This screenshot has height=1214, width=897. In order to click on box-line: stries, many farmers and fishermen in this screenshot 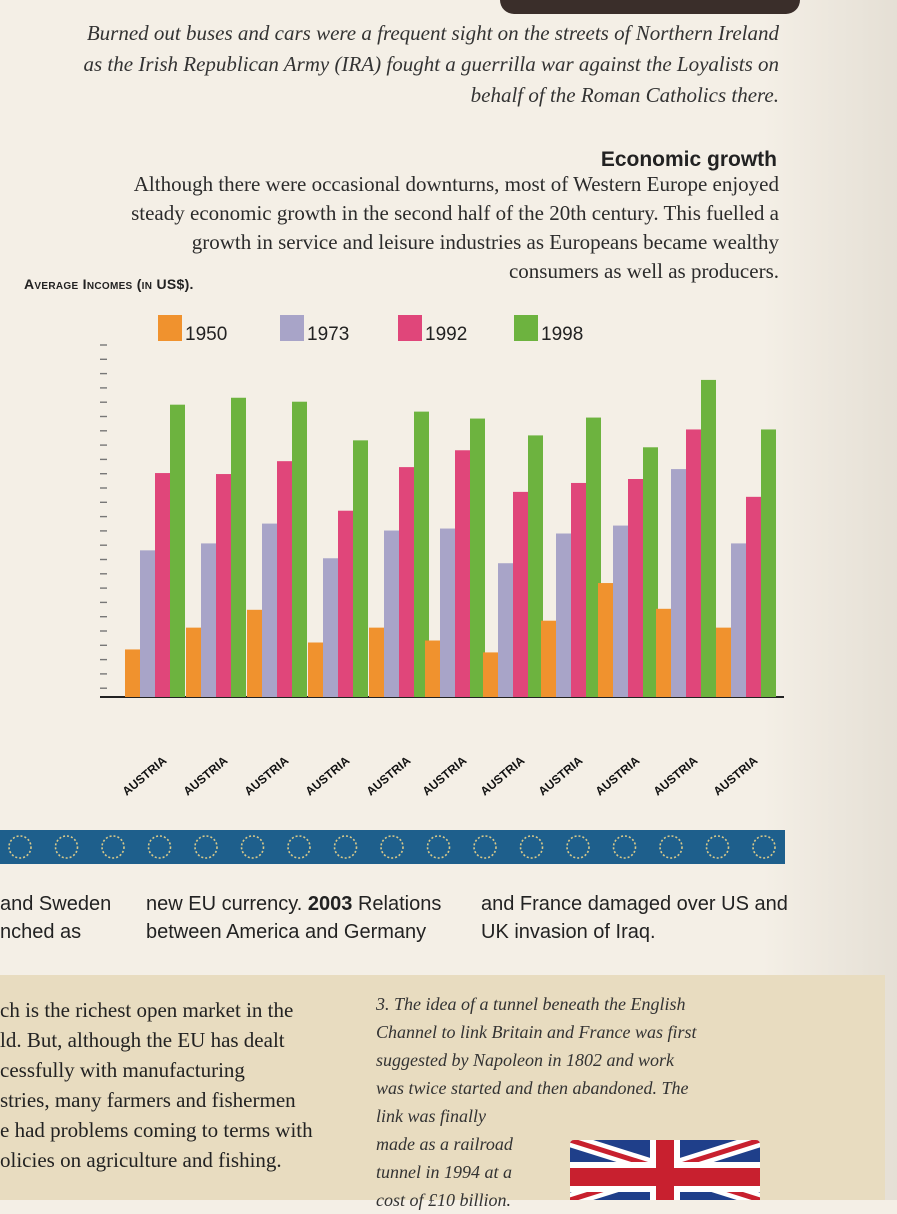, I will do `click(148, 1100)`.